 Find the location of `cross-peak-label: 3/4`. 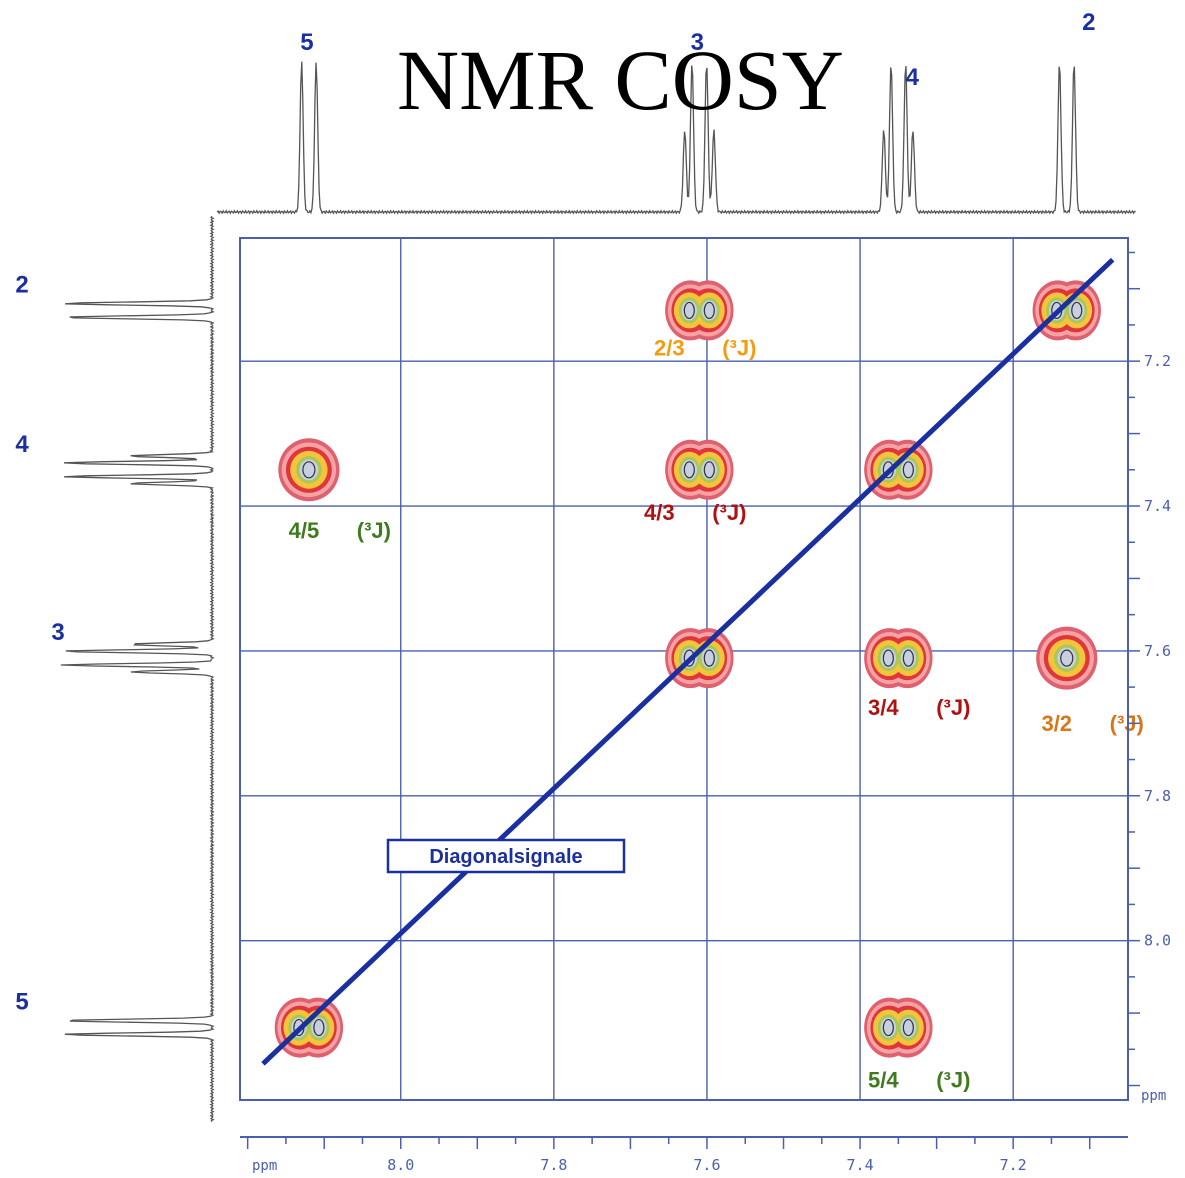

cross-peak-label: 3/4 is located at coordinates (883, 707).